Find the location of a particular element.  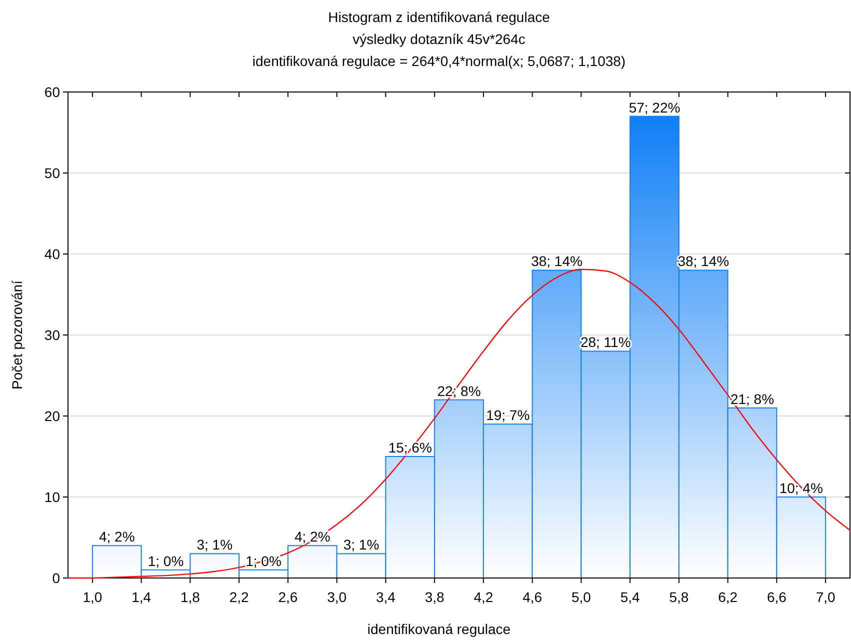

x-tick-label: 2,6 is located at coordinates (288, 597).